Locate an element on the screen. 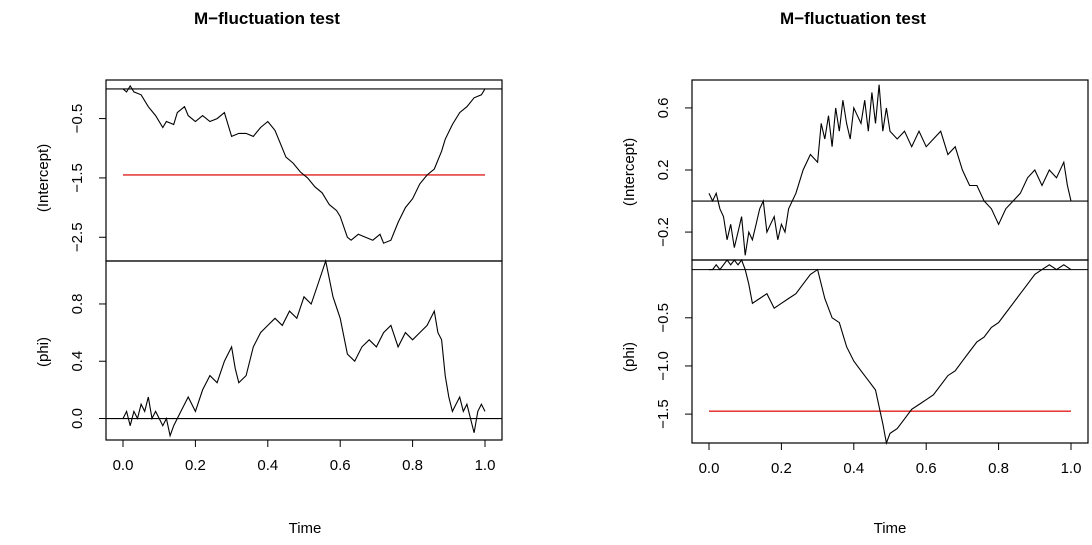  y-tick-label: 0.6 is located at coordinates (663, 108).